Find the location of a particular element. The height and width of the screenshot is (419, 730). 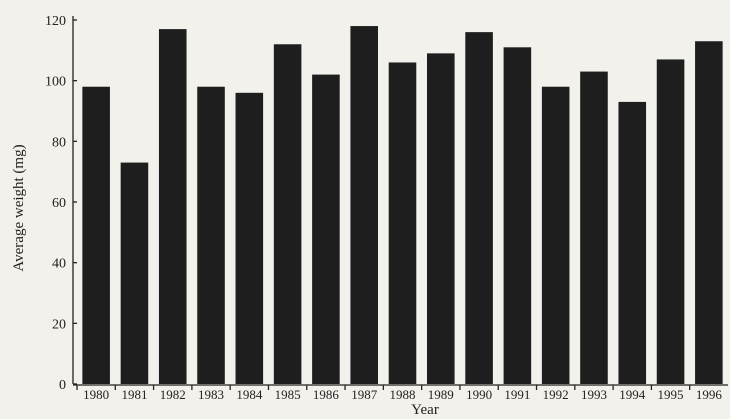

bar-1994 is located at coordinates (632, 243).